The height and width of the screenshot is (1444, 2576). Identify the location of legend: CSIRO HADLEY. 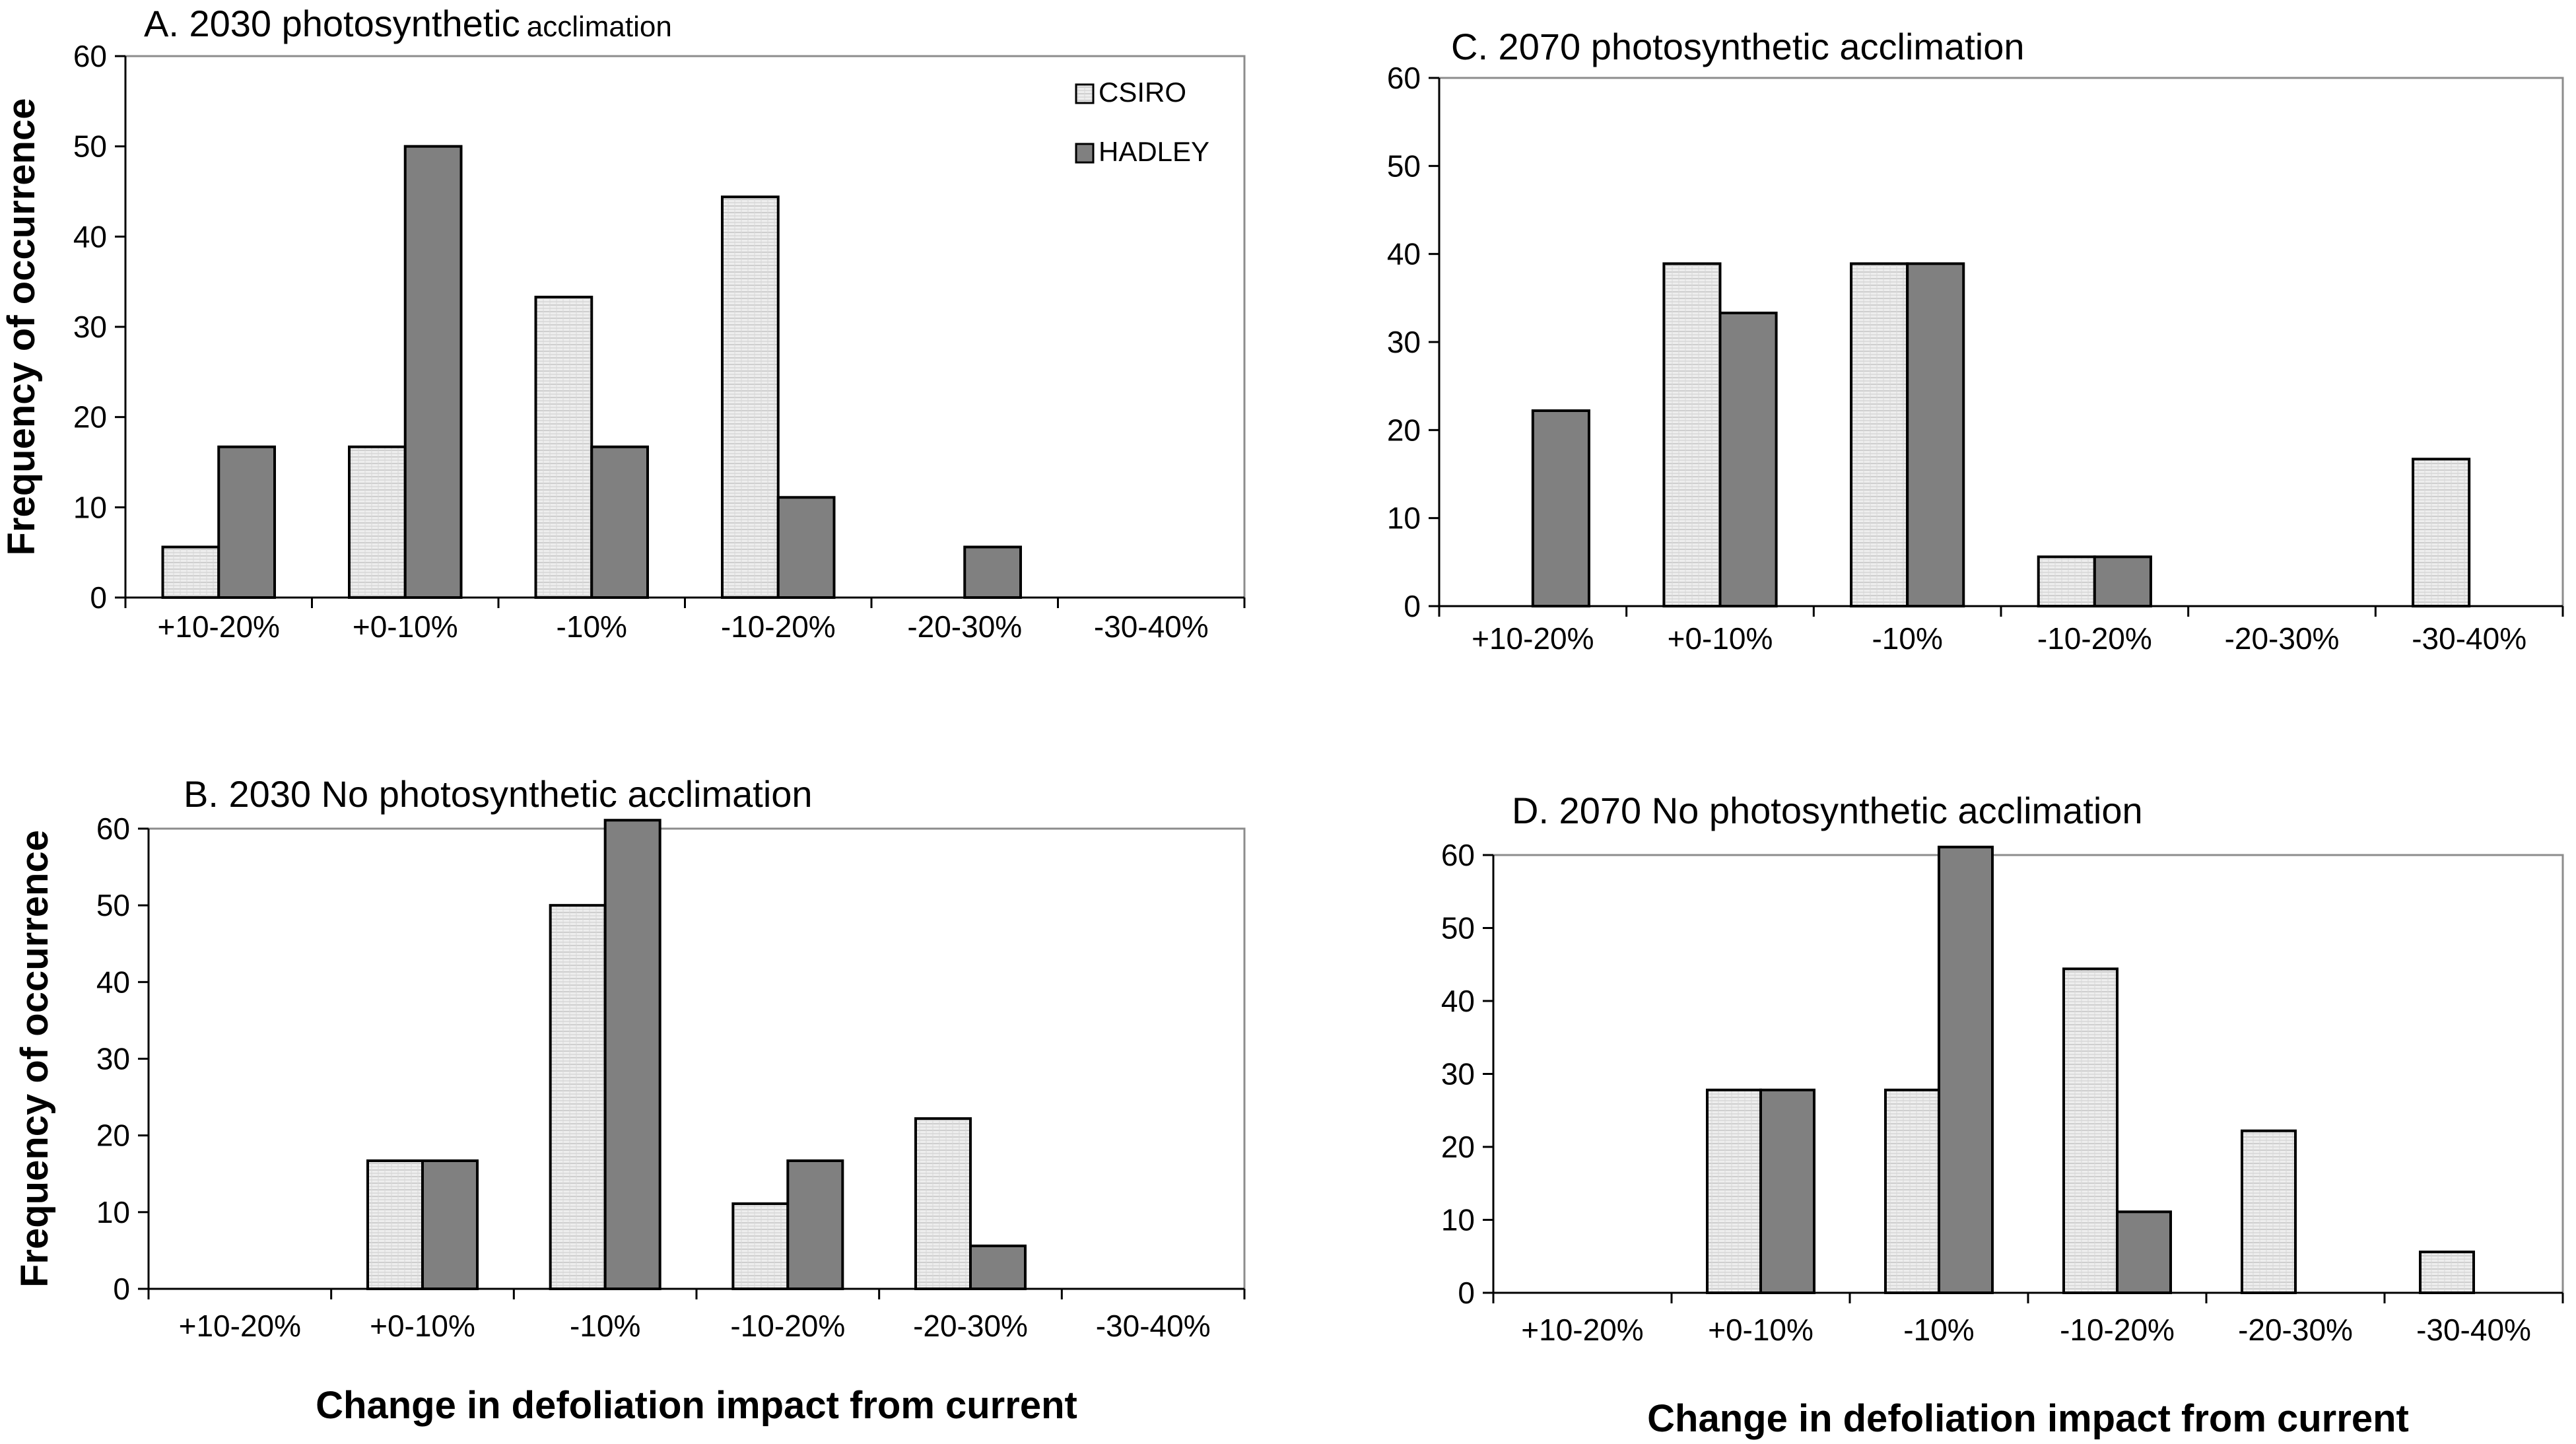
(1142, 122).